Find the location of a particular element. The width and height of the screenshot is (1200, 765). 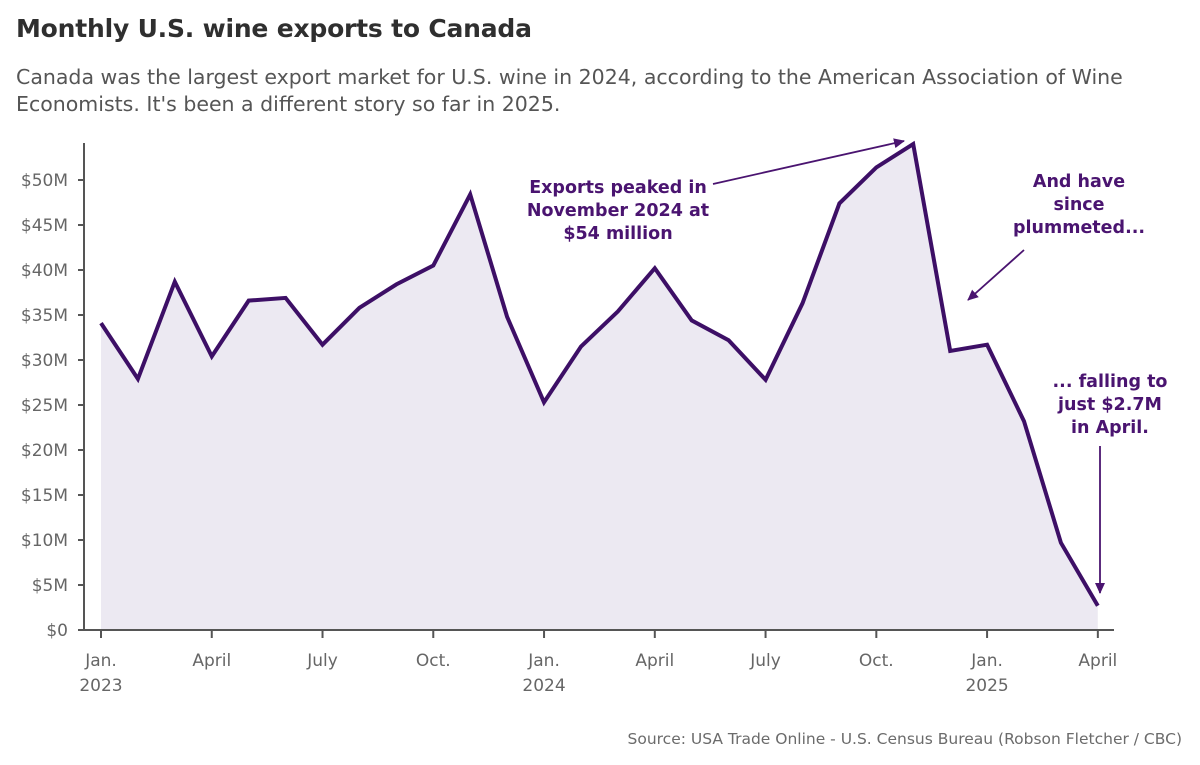

y-tick-label: $40M is located at coordinates (44, 271).